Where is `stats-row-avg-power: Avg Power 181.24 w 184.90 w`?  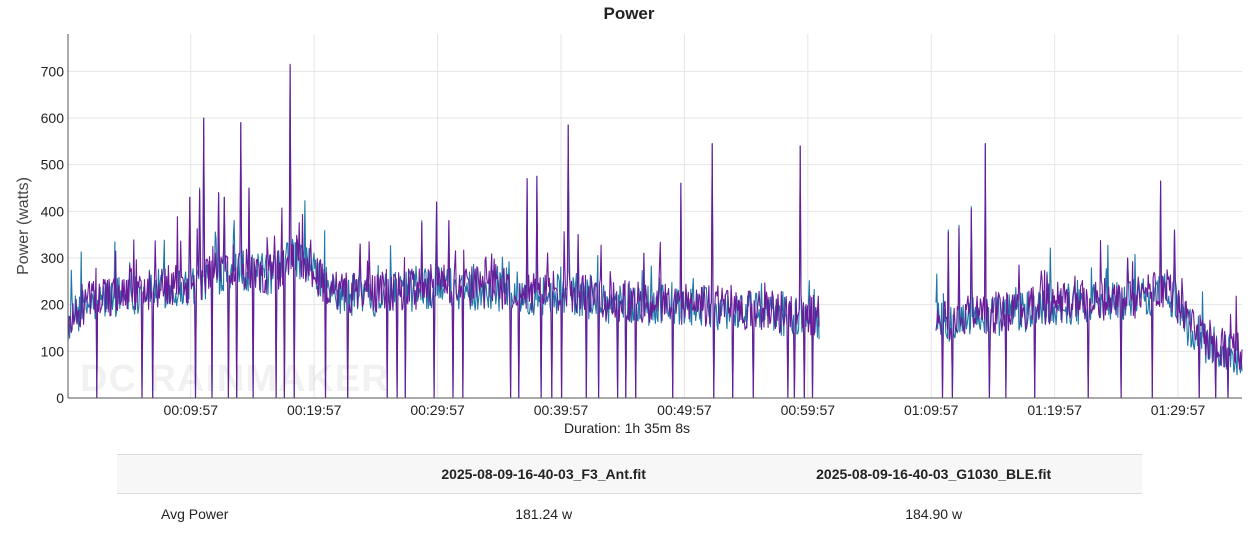
stats-row-avg-power: Avg Power 181.24 w 184.90 w is located at coordinates (629, 514).